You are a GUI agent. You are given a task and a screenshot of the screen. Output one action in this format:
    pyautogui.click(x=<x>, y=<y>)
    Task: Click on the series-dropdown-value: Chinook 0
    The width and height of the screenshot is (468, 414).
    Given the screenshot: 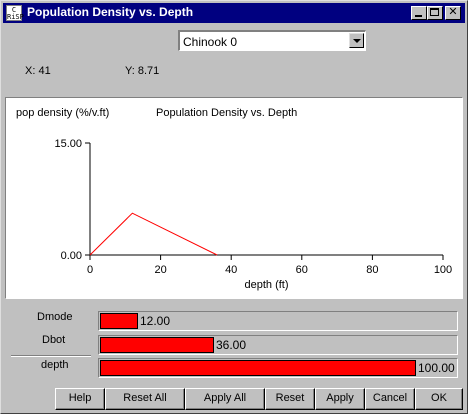 What is the action you would take?
    pyautogui.click(x=210, y=42)
    